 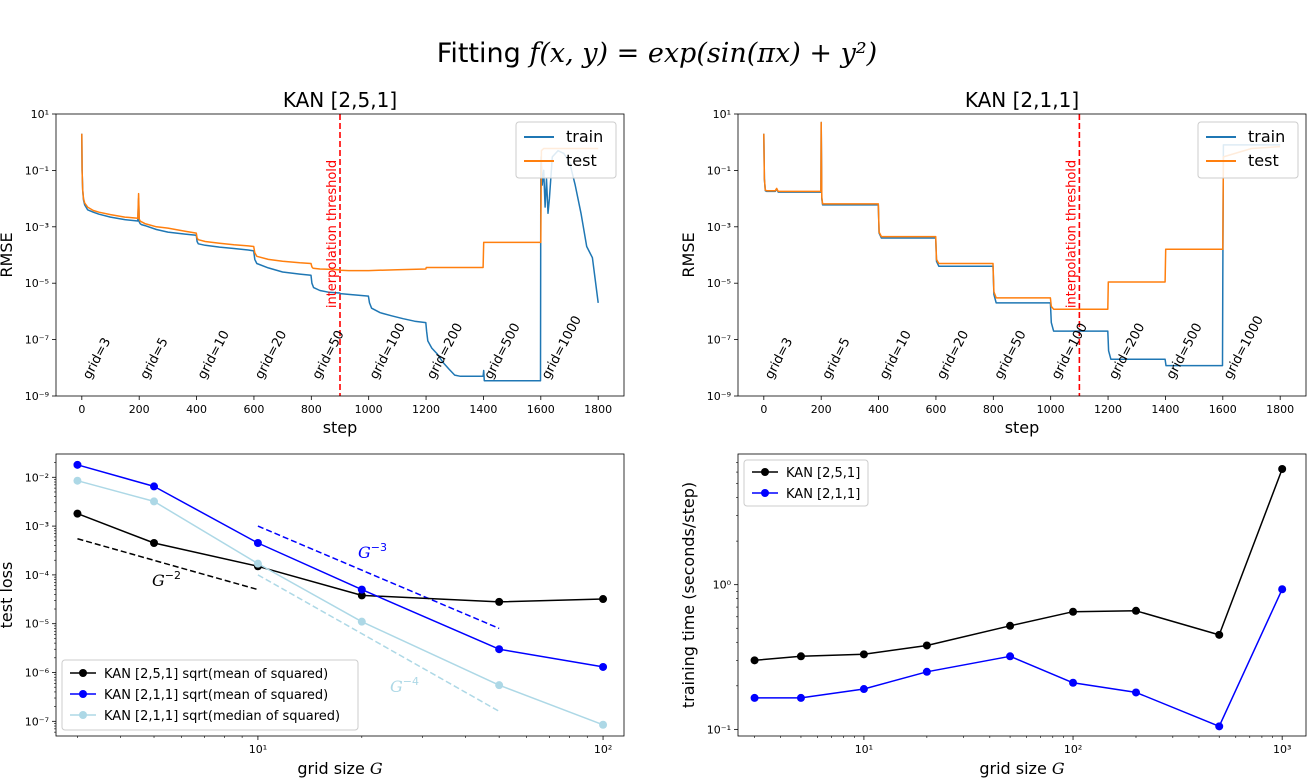 I want to click on y-tick-label: 10⁻⁴, so click(x=37, y=575).